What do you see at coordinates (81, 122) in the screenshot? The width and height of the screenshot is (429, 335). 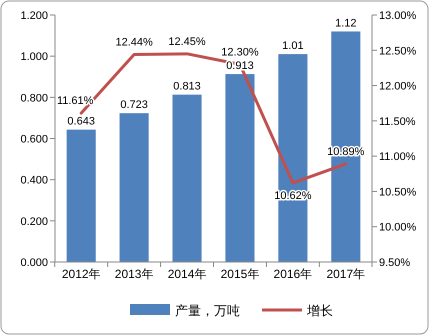 I see `data-label: 0.643` at bounding box center [81, 122].